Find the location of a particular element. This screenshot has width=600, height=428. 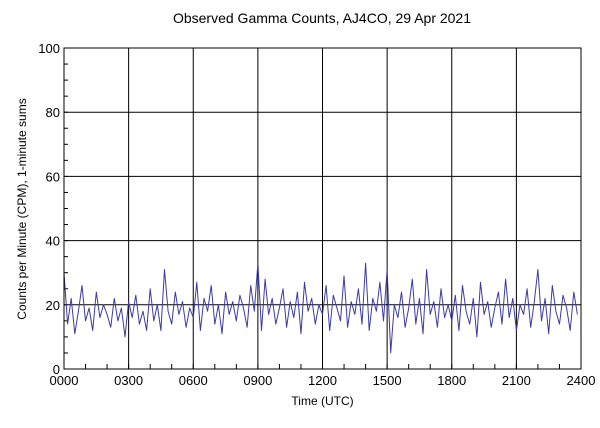

x-tick-label: 2400 is located at coordinates (581, 380).